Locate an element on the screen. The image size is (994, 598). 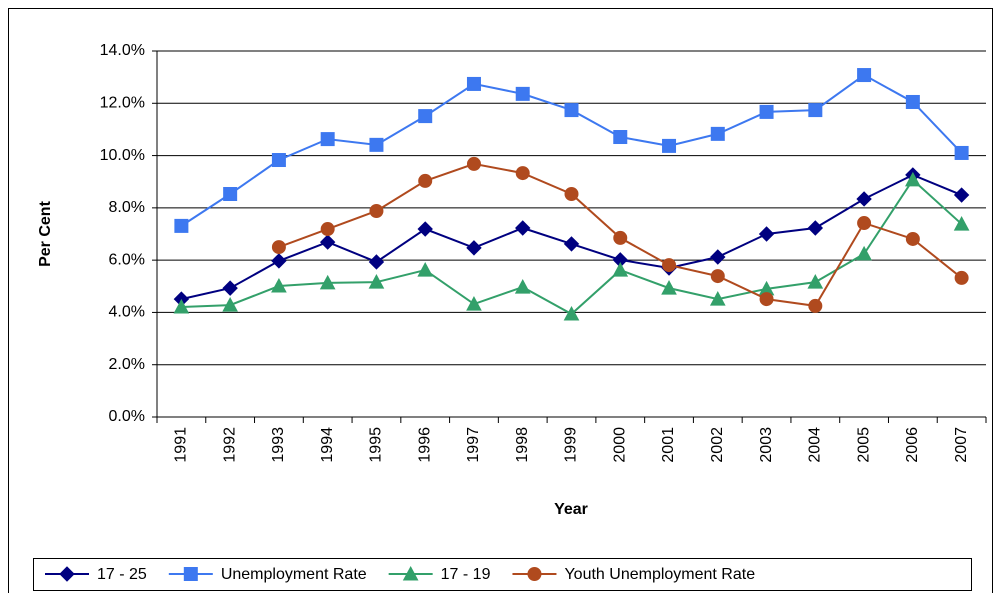
x-tick-label: 1994 is located at coordinates (327, 445).